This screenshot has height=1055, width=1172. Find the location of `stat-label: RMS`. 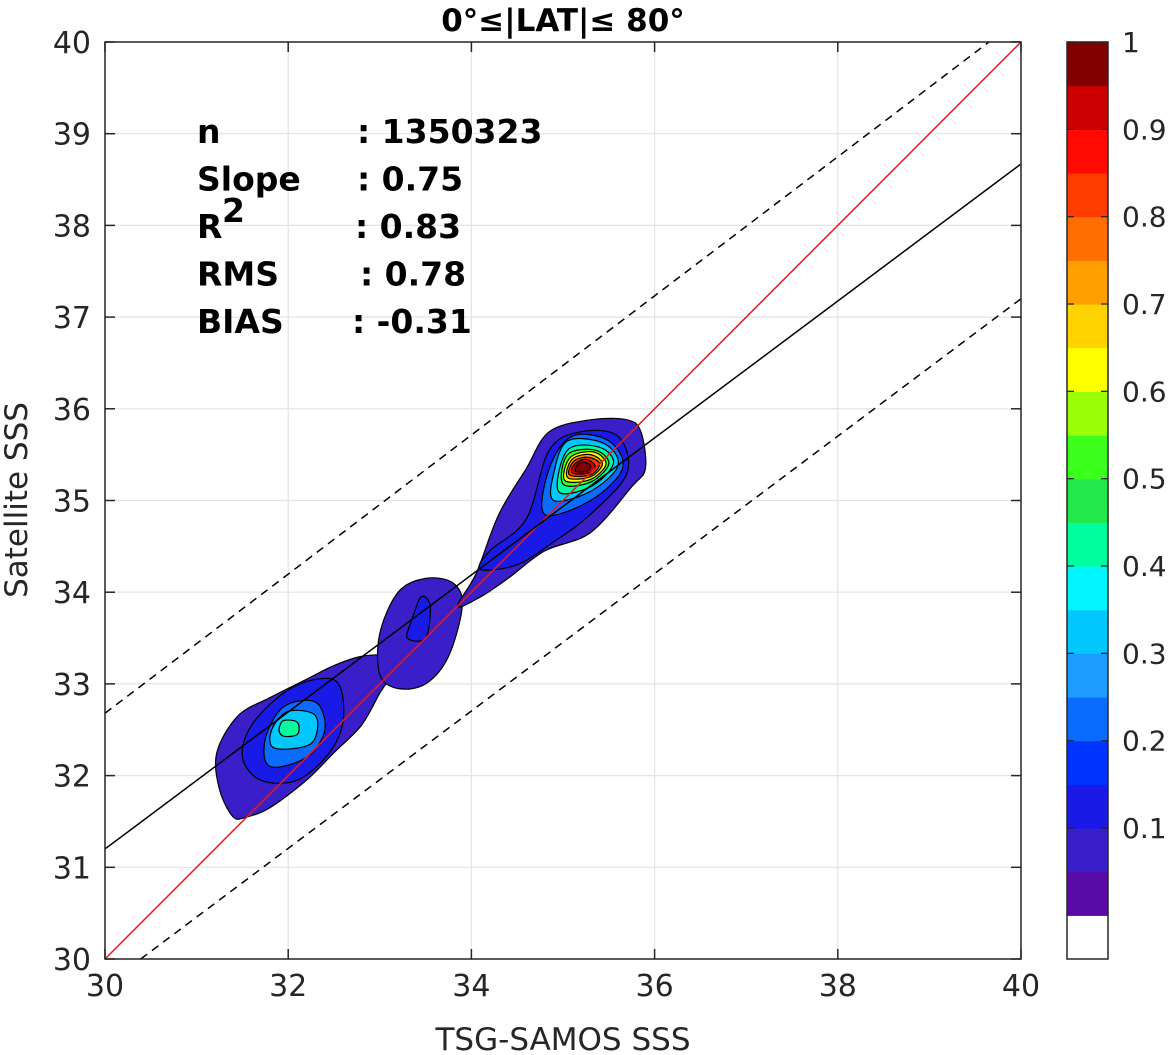

stat-label: RMS is located at coordinates (238, 274).